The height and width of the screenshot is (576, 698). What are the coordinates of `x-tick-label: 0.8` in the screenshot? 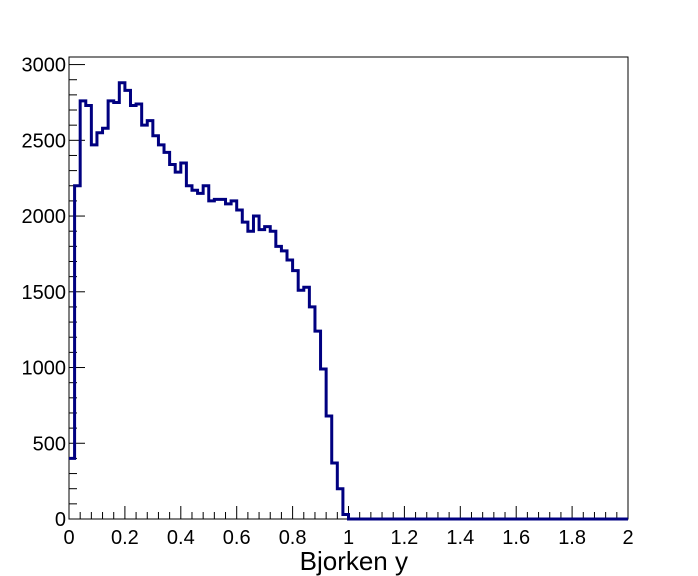 It's located at (293, 538).